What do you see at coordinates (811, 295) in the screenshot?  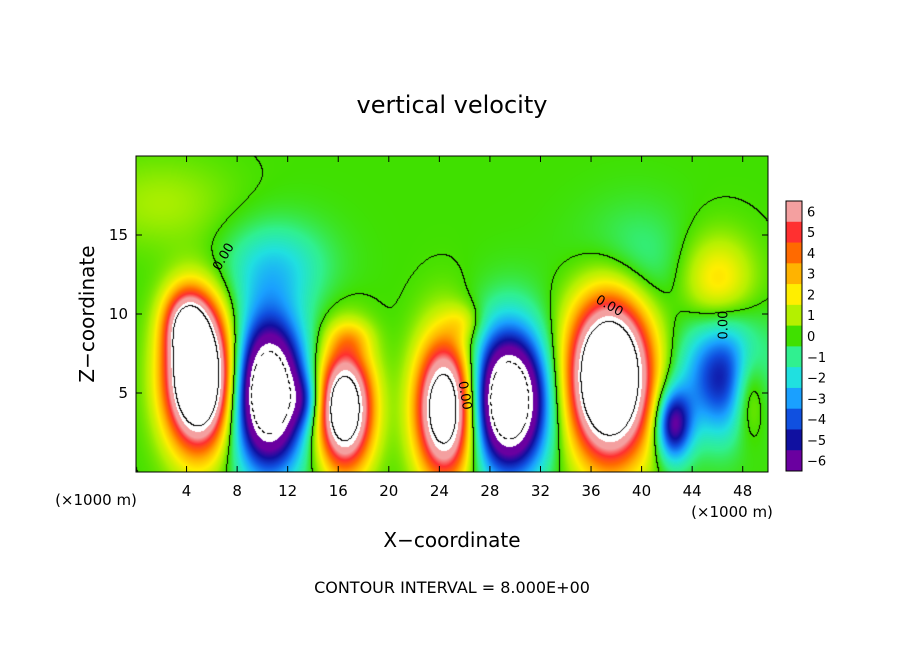 I see `colorbar-label-4: 2` at bounding box center [811, 295].